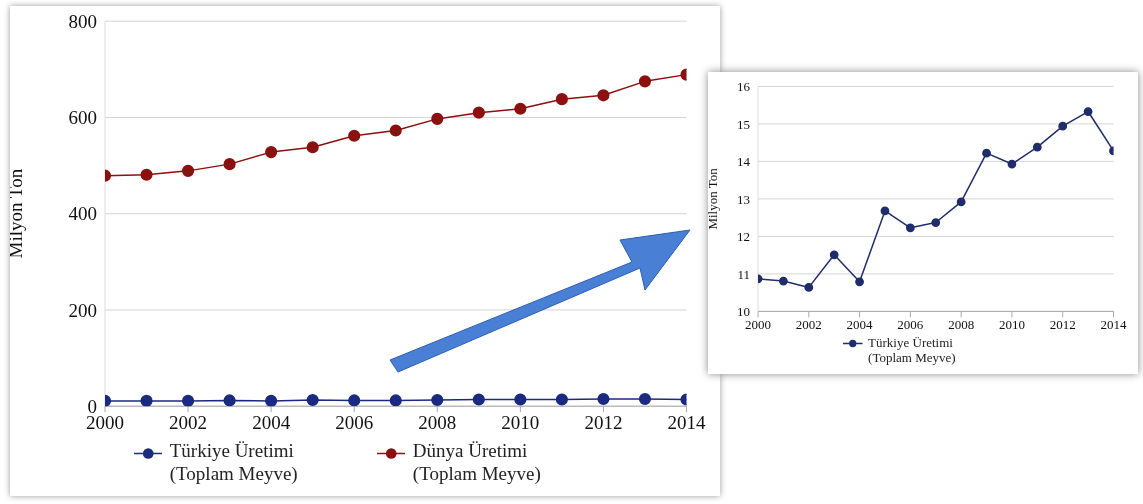  What do you see at coordinates (758, 325) in the screenshot?
I see `x-tick-label: 2000` at bounding box center [758, 325].